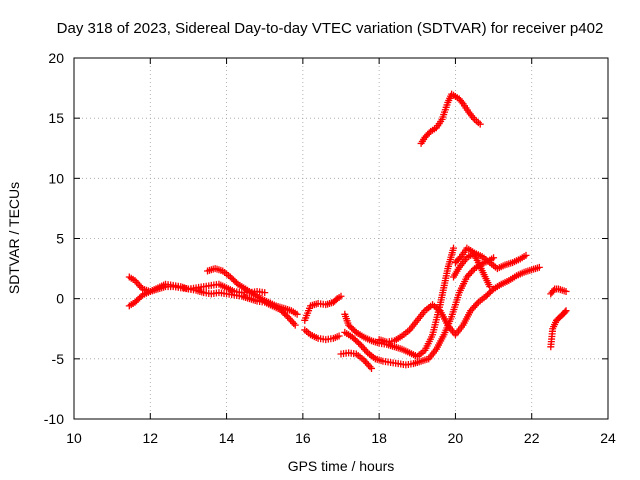 This screenshot has width=640, height=480. I want to click on y-tick-label: -10, so click(54, 419).